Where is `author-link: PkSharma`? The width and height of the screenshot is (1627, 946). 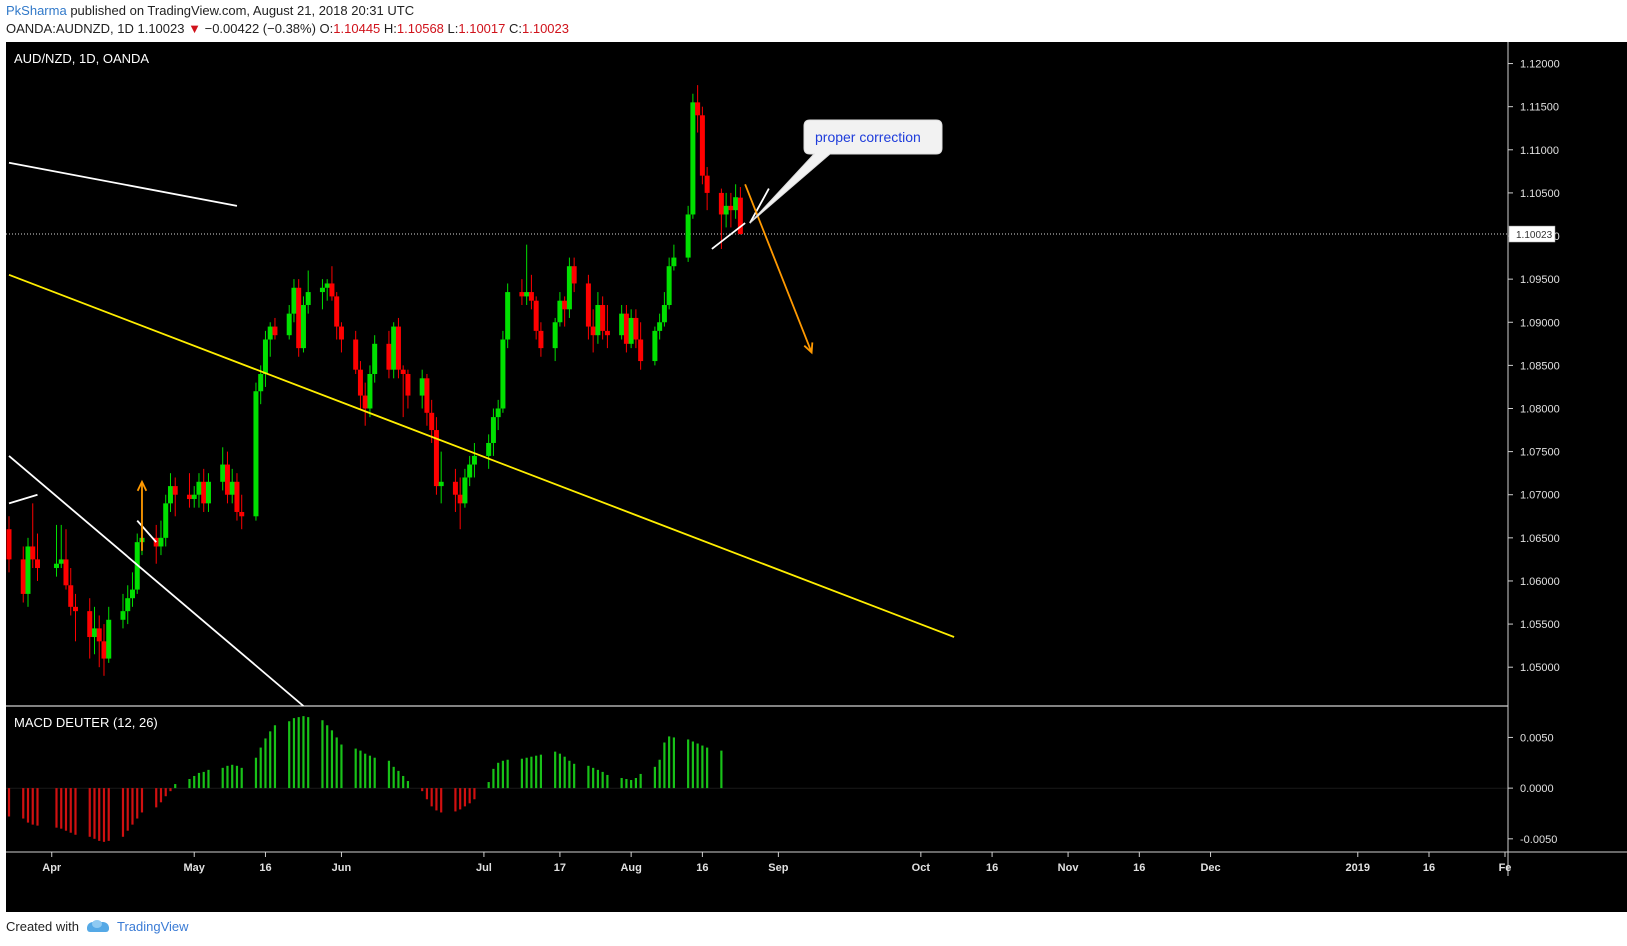
author-link: PkSharma is located at coordinates (36, 10).